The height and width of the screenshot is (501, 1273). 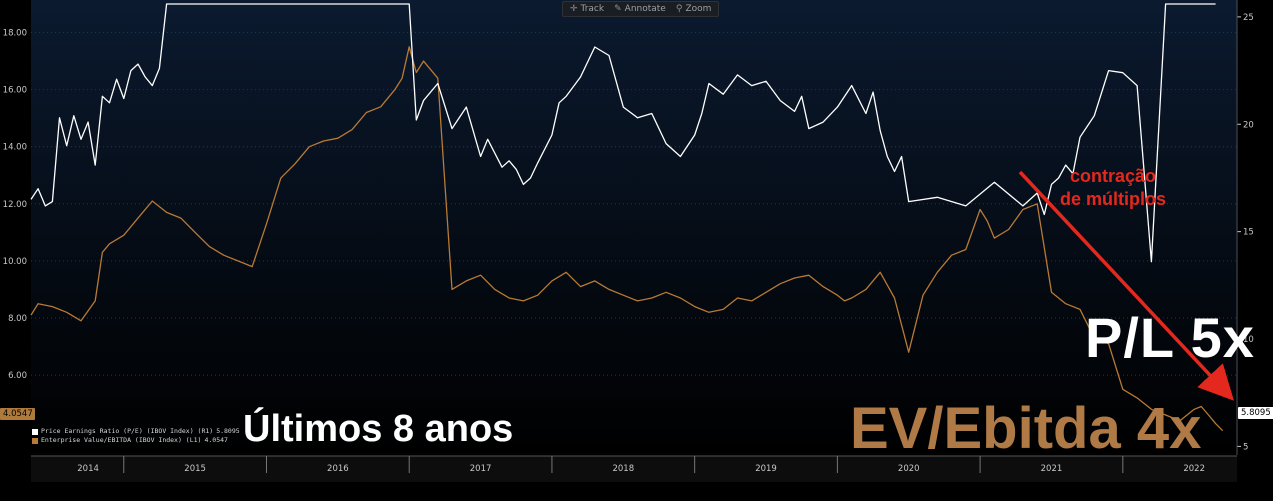 I want to click on chart-toolbar: ✛ Track ✎ Annotate ⚲ Zoom, so click(x=641, y=9).